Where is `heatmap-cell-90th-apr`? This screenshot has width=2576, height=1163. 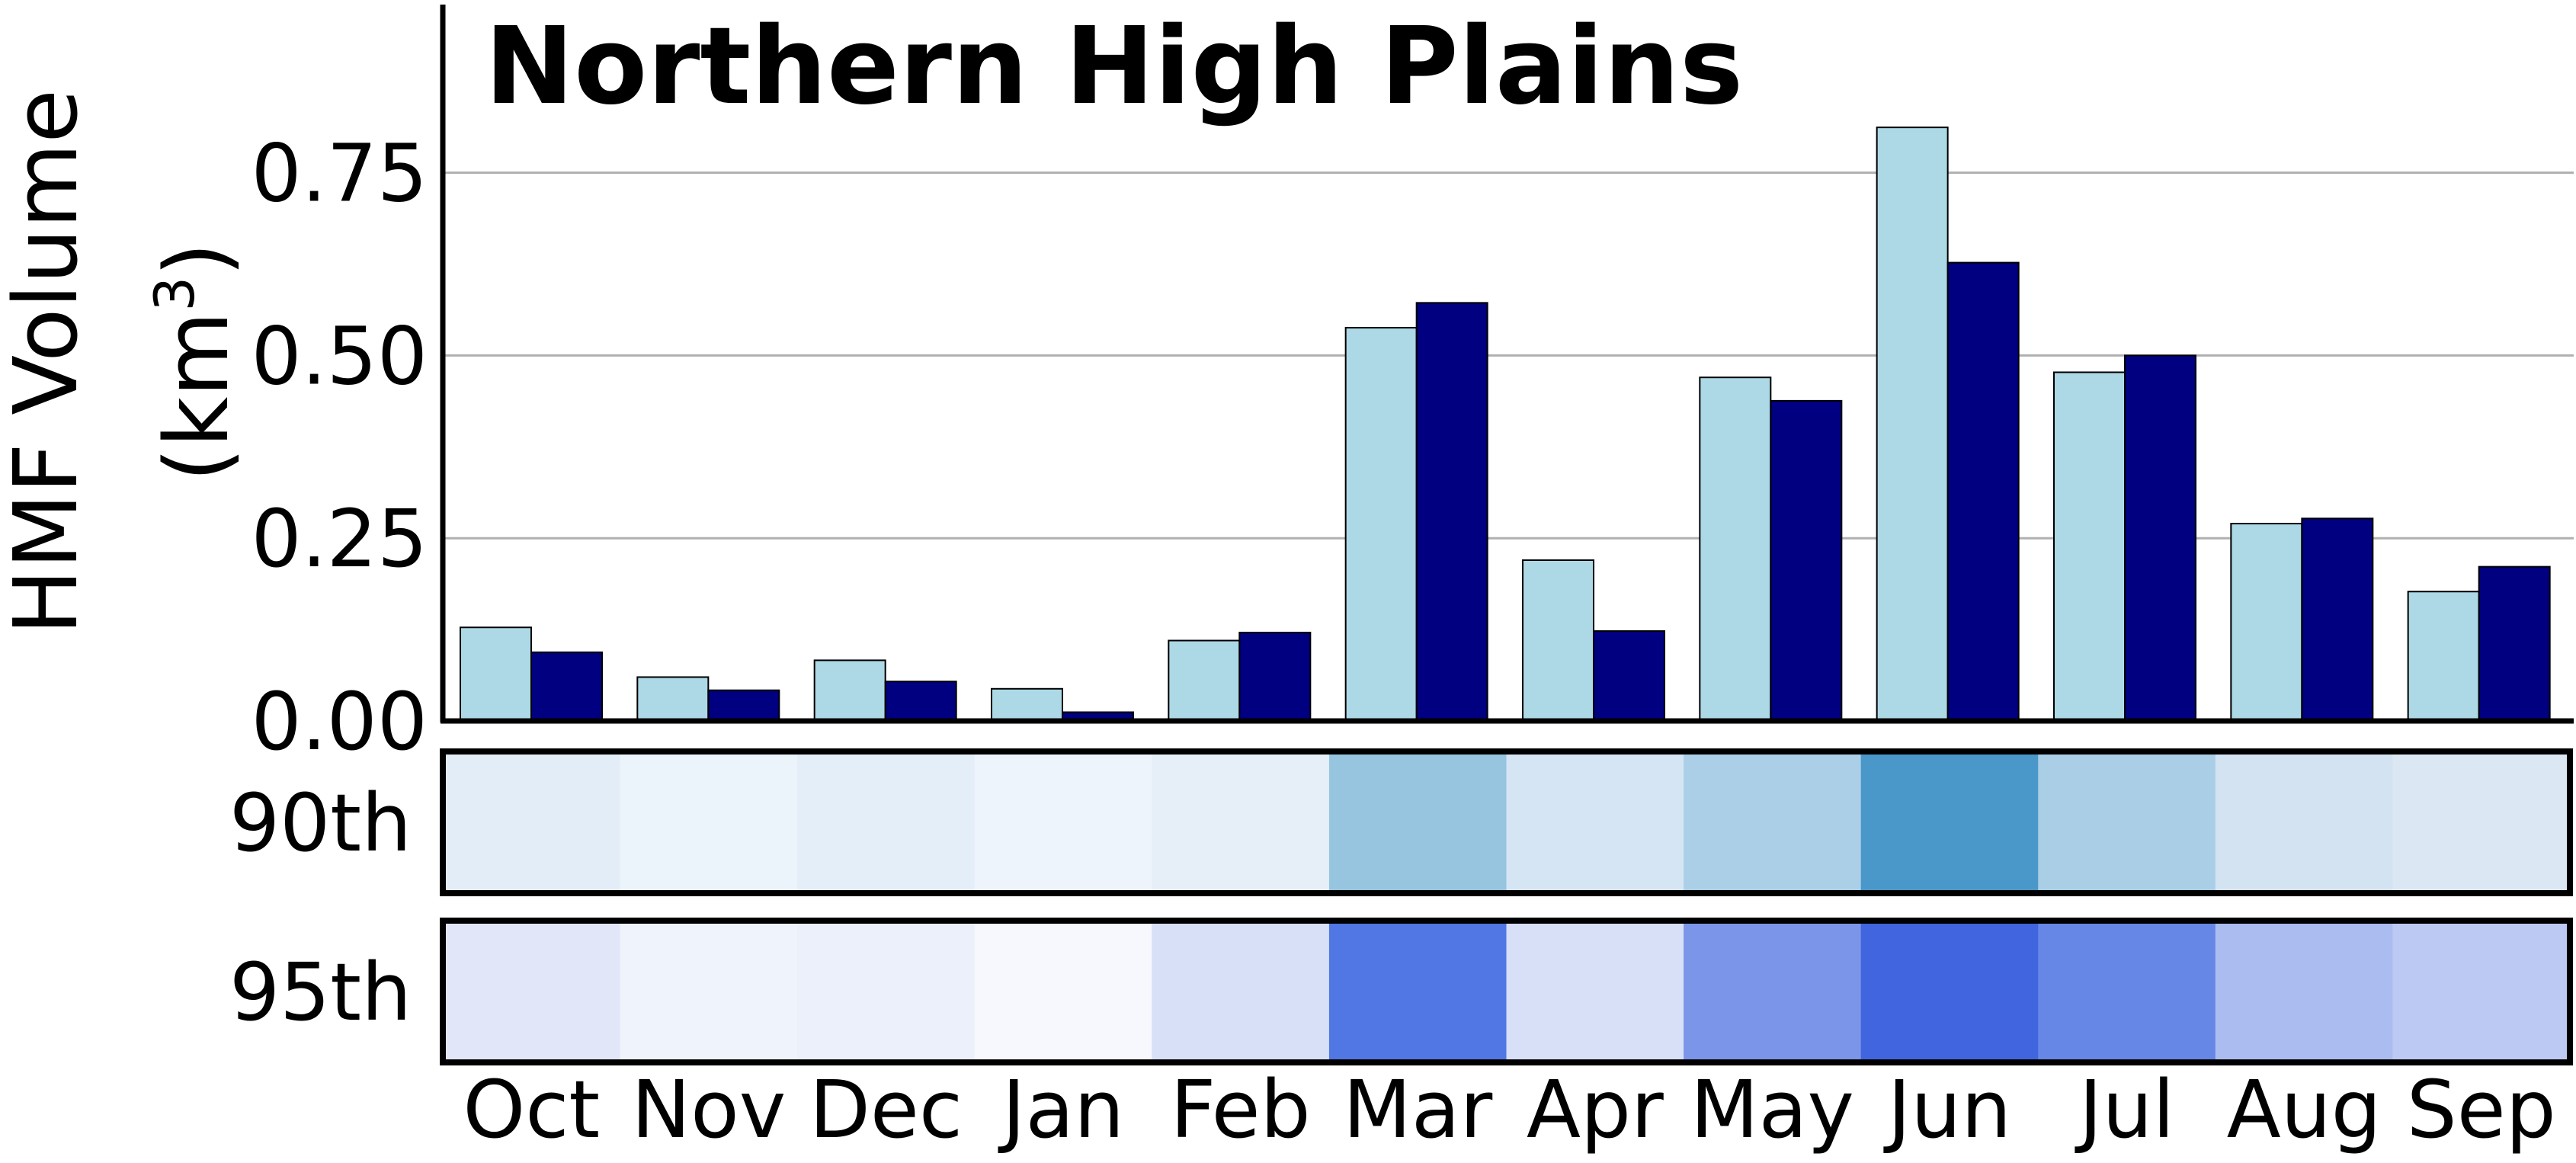 heatmap-cell-90th-apr is located at coordinates (1595, 822).